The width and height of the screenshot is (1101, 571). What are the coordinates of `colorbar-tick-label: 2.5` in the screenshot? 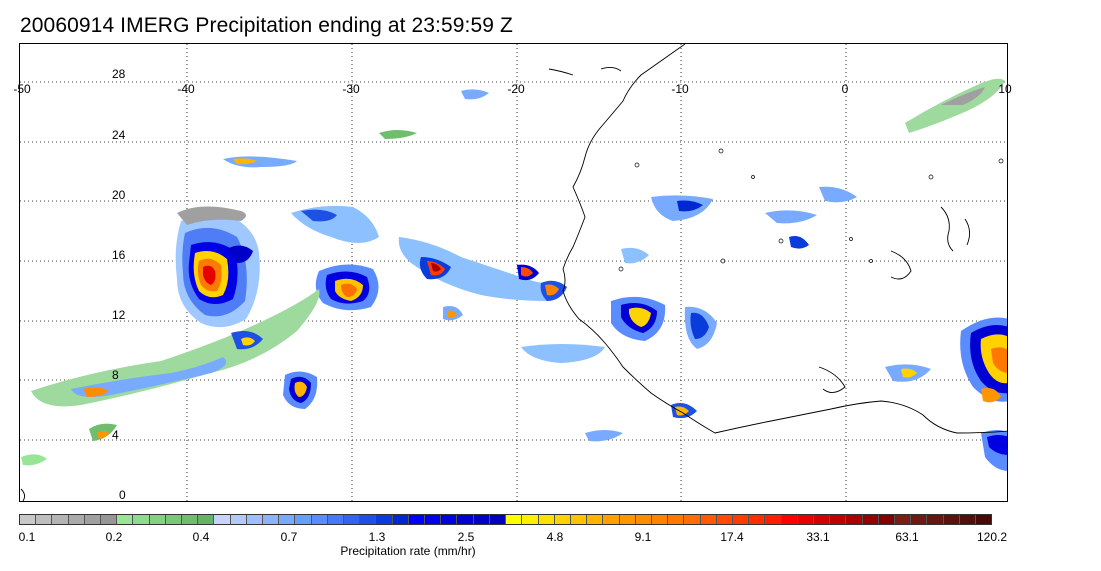 It's located at (466, 537).